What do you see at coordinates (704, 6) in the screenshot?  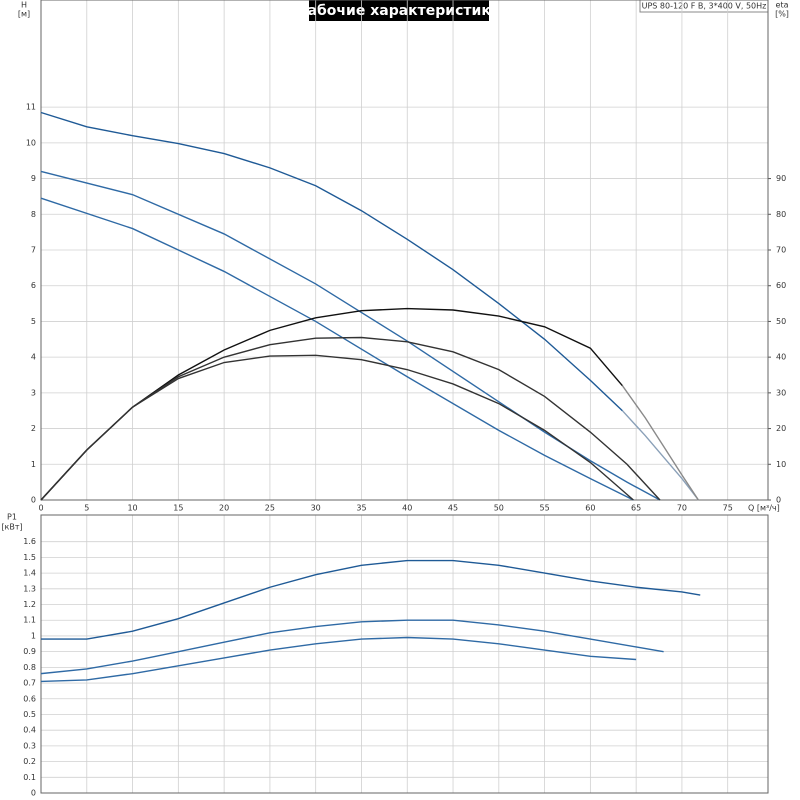 I see `model-label: UPS 80-120 F B, 3*400 V, 50Hz` at bounding box center [704, 6].